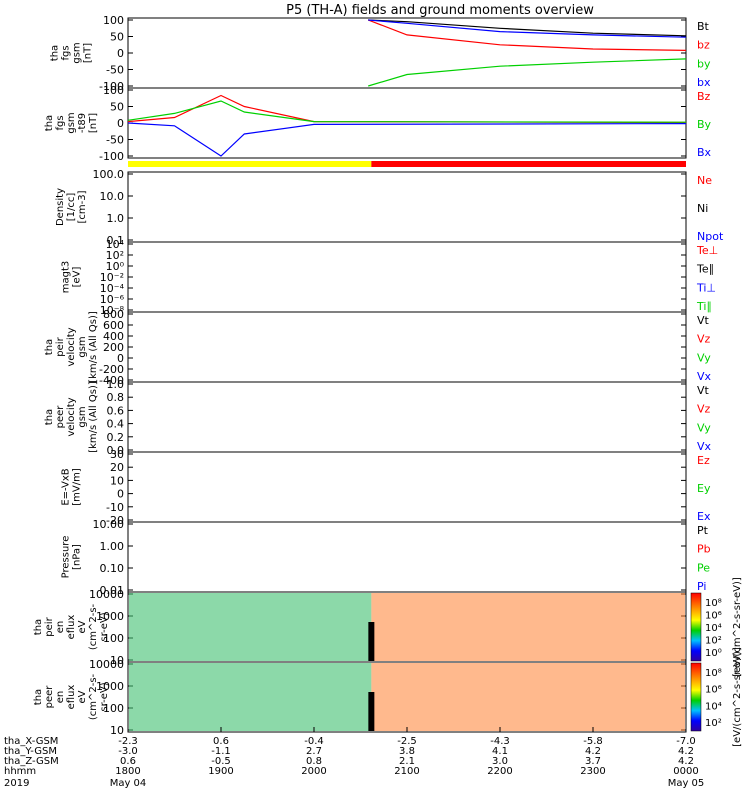 The height and width of the screenshot is (804, 750). Describe the element at coordinates (111, 380) in the screenshot. I see `y-tick-label: -400` at that location.